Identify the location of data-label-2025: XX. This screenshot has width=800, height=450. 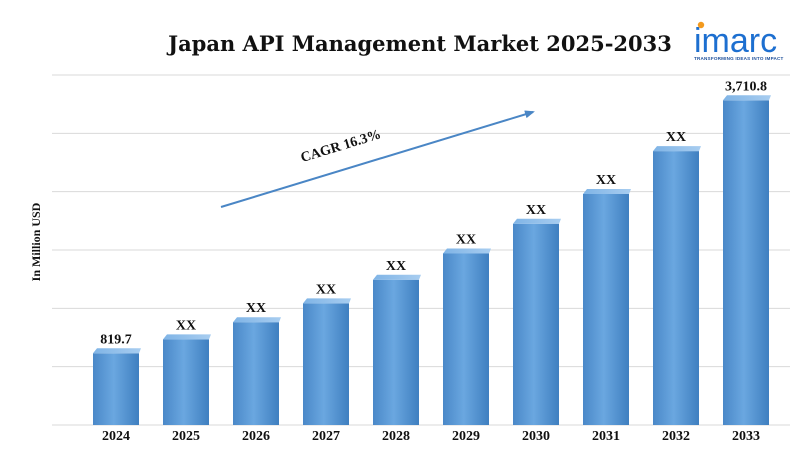
(186, 325).